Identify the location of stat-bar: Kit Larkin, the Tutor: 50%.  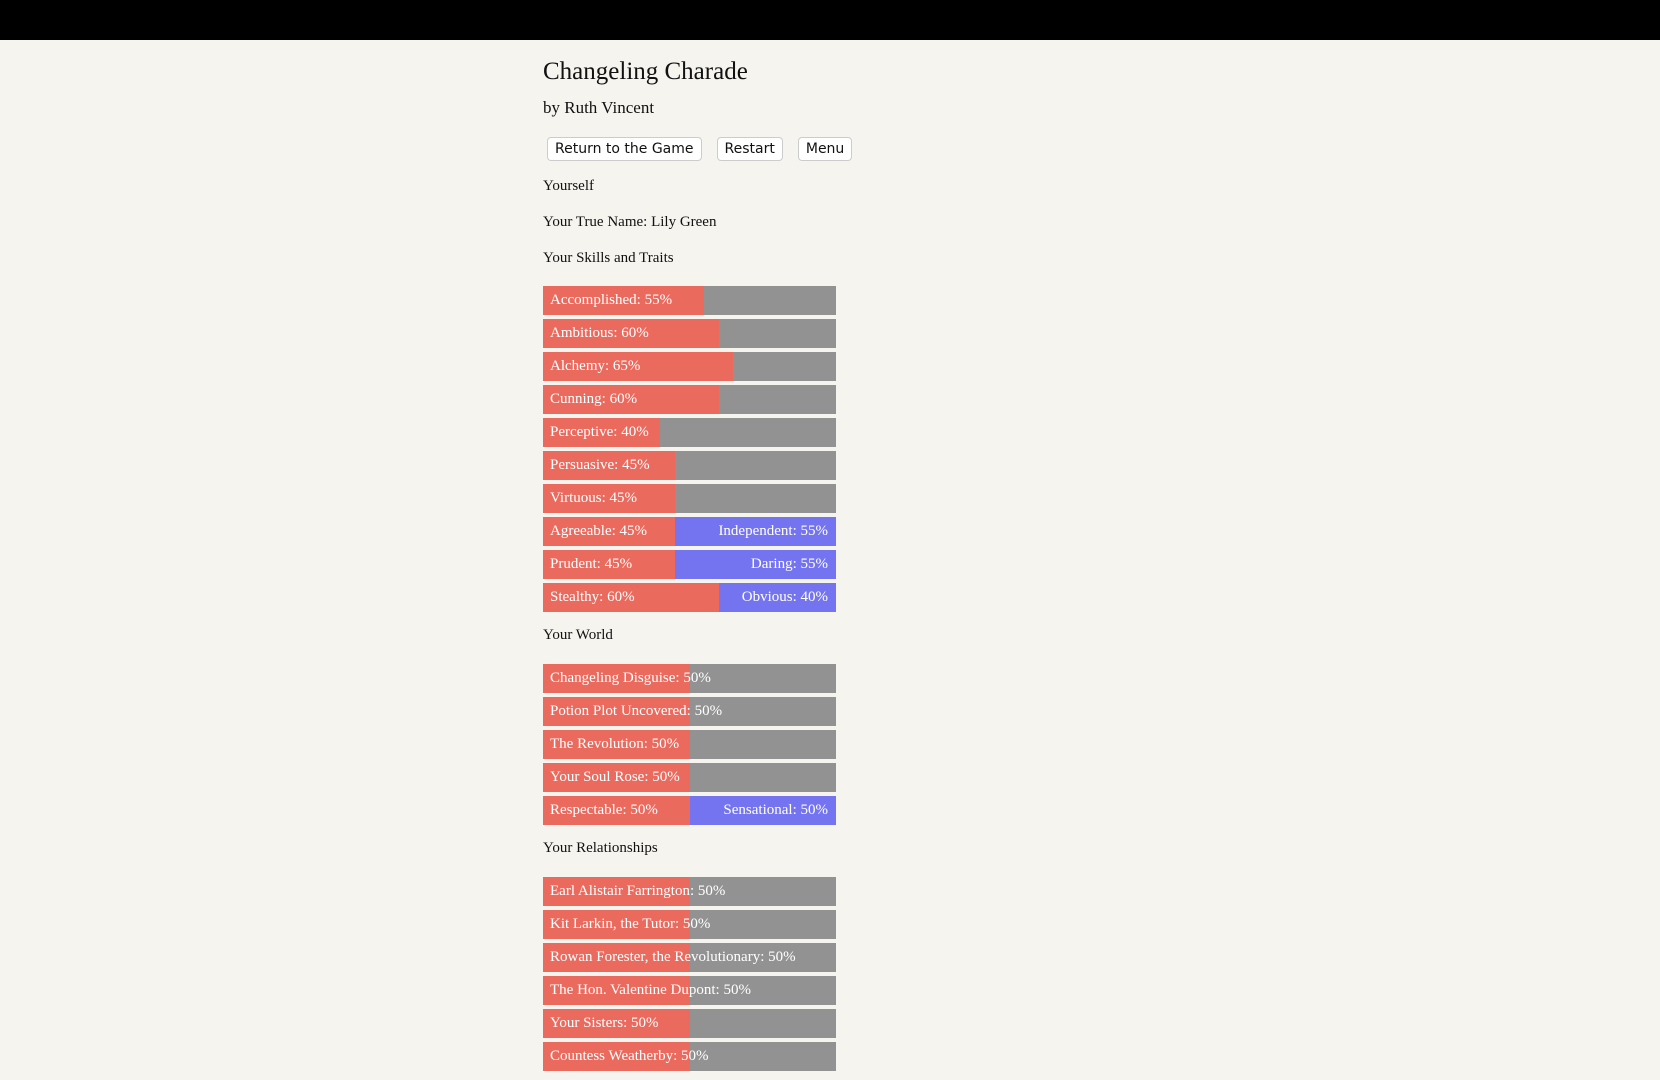
(689, 924).